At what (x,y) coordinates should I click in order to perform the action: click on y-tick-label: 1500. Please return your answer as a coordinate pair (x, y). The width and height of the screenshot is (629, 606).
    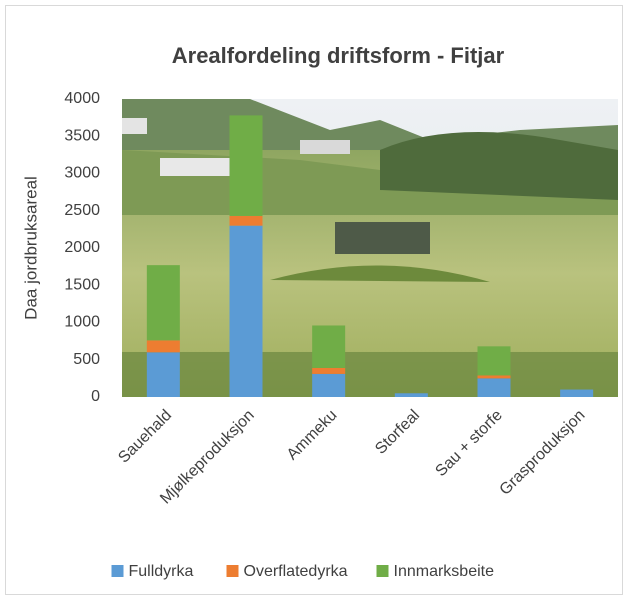
    Looking at the image, I should click on (82, 284).